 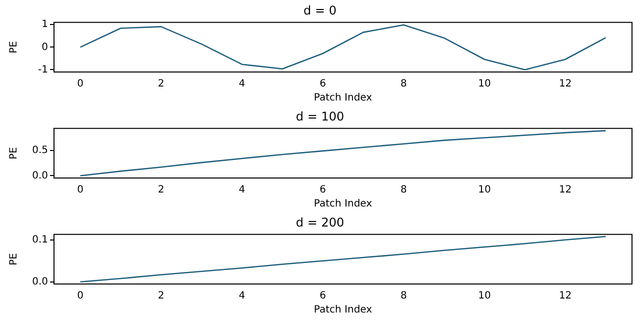 I want to click on y-tick-label: 1, so click(x=45, y=24).